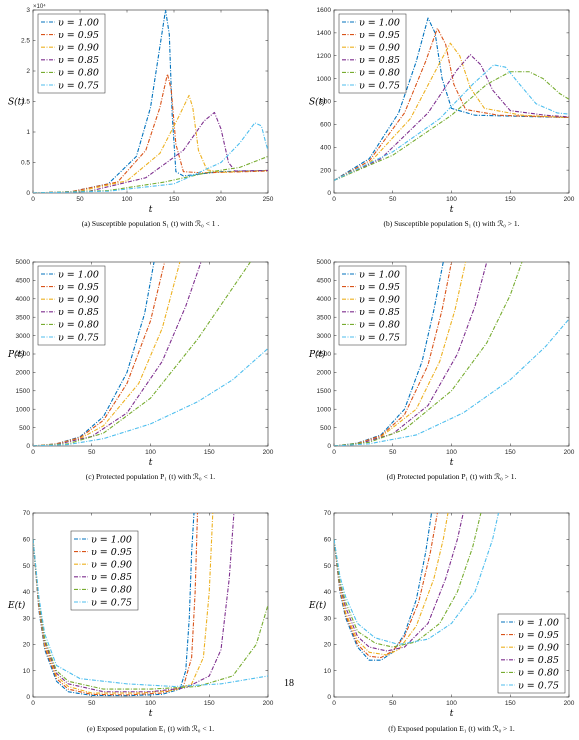  I want to click on page-number: 18, so click(289, 683).